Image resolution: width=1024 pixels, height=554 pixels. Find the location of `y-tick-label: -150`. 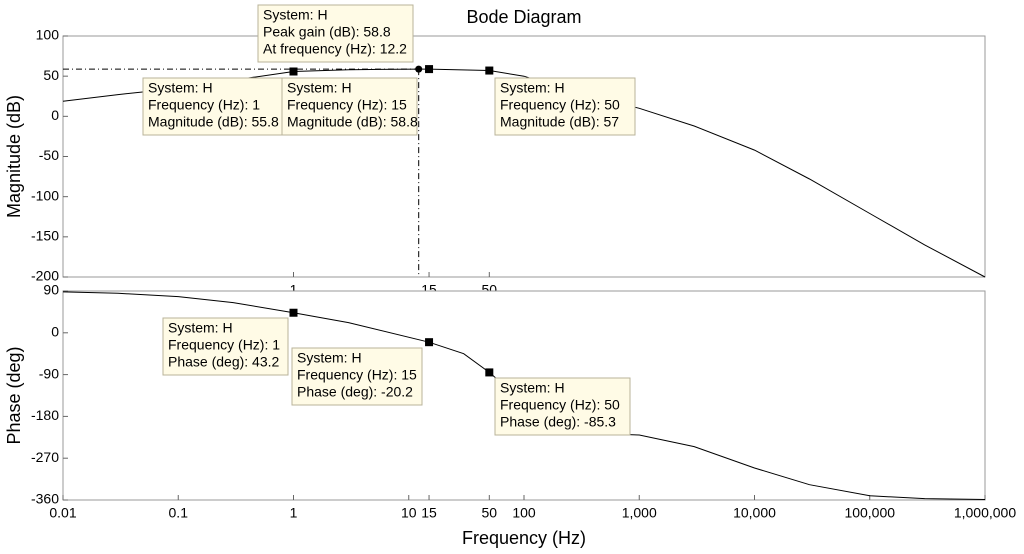

y-tick-label: -150 is located at coordinates (45, 236).